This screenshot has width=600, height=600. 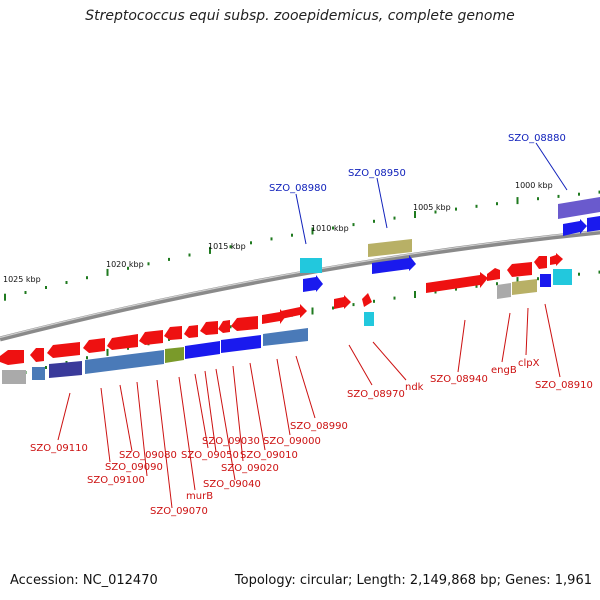 I want to click on kbp-label-1010: 1010 kbp, so click(x=330, y=228).